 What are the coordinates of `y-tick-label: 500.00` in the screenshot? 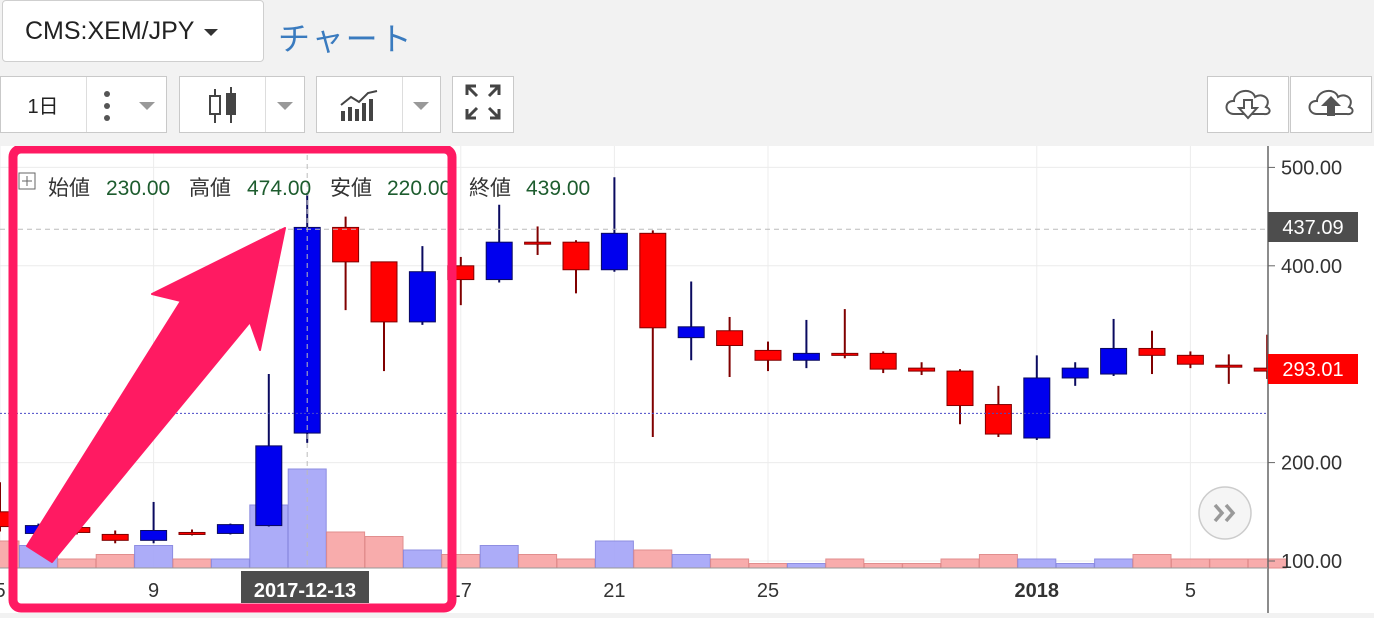 It's located at (1311, 168).